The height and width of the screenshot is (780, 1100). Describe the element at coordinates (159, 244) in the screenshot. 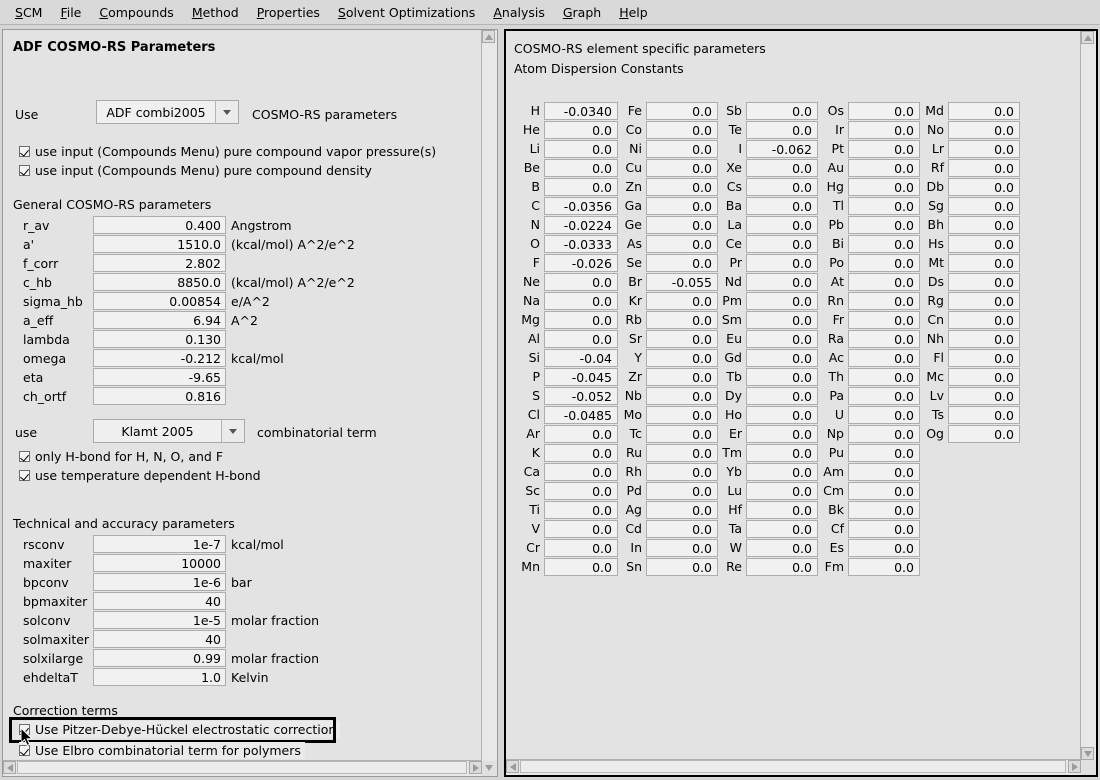

I see `param-input-a': 1510.0` at that location.